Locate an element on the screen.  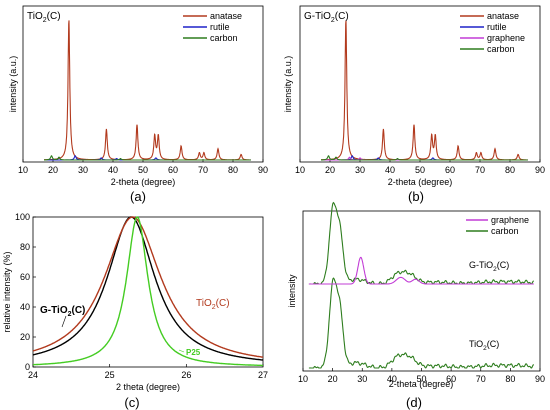
panel-b-series is located at coordinates (424, 90).